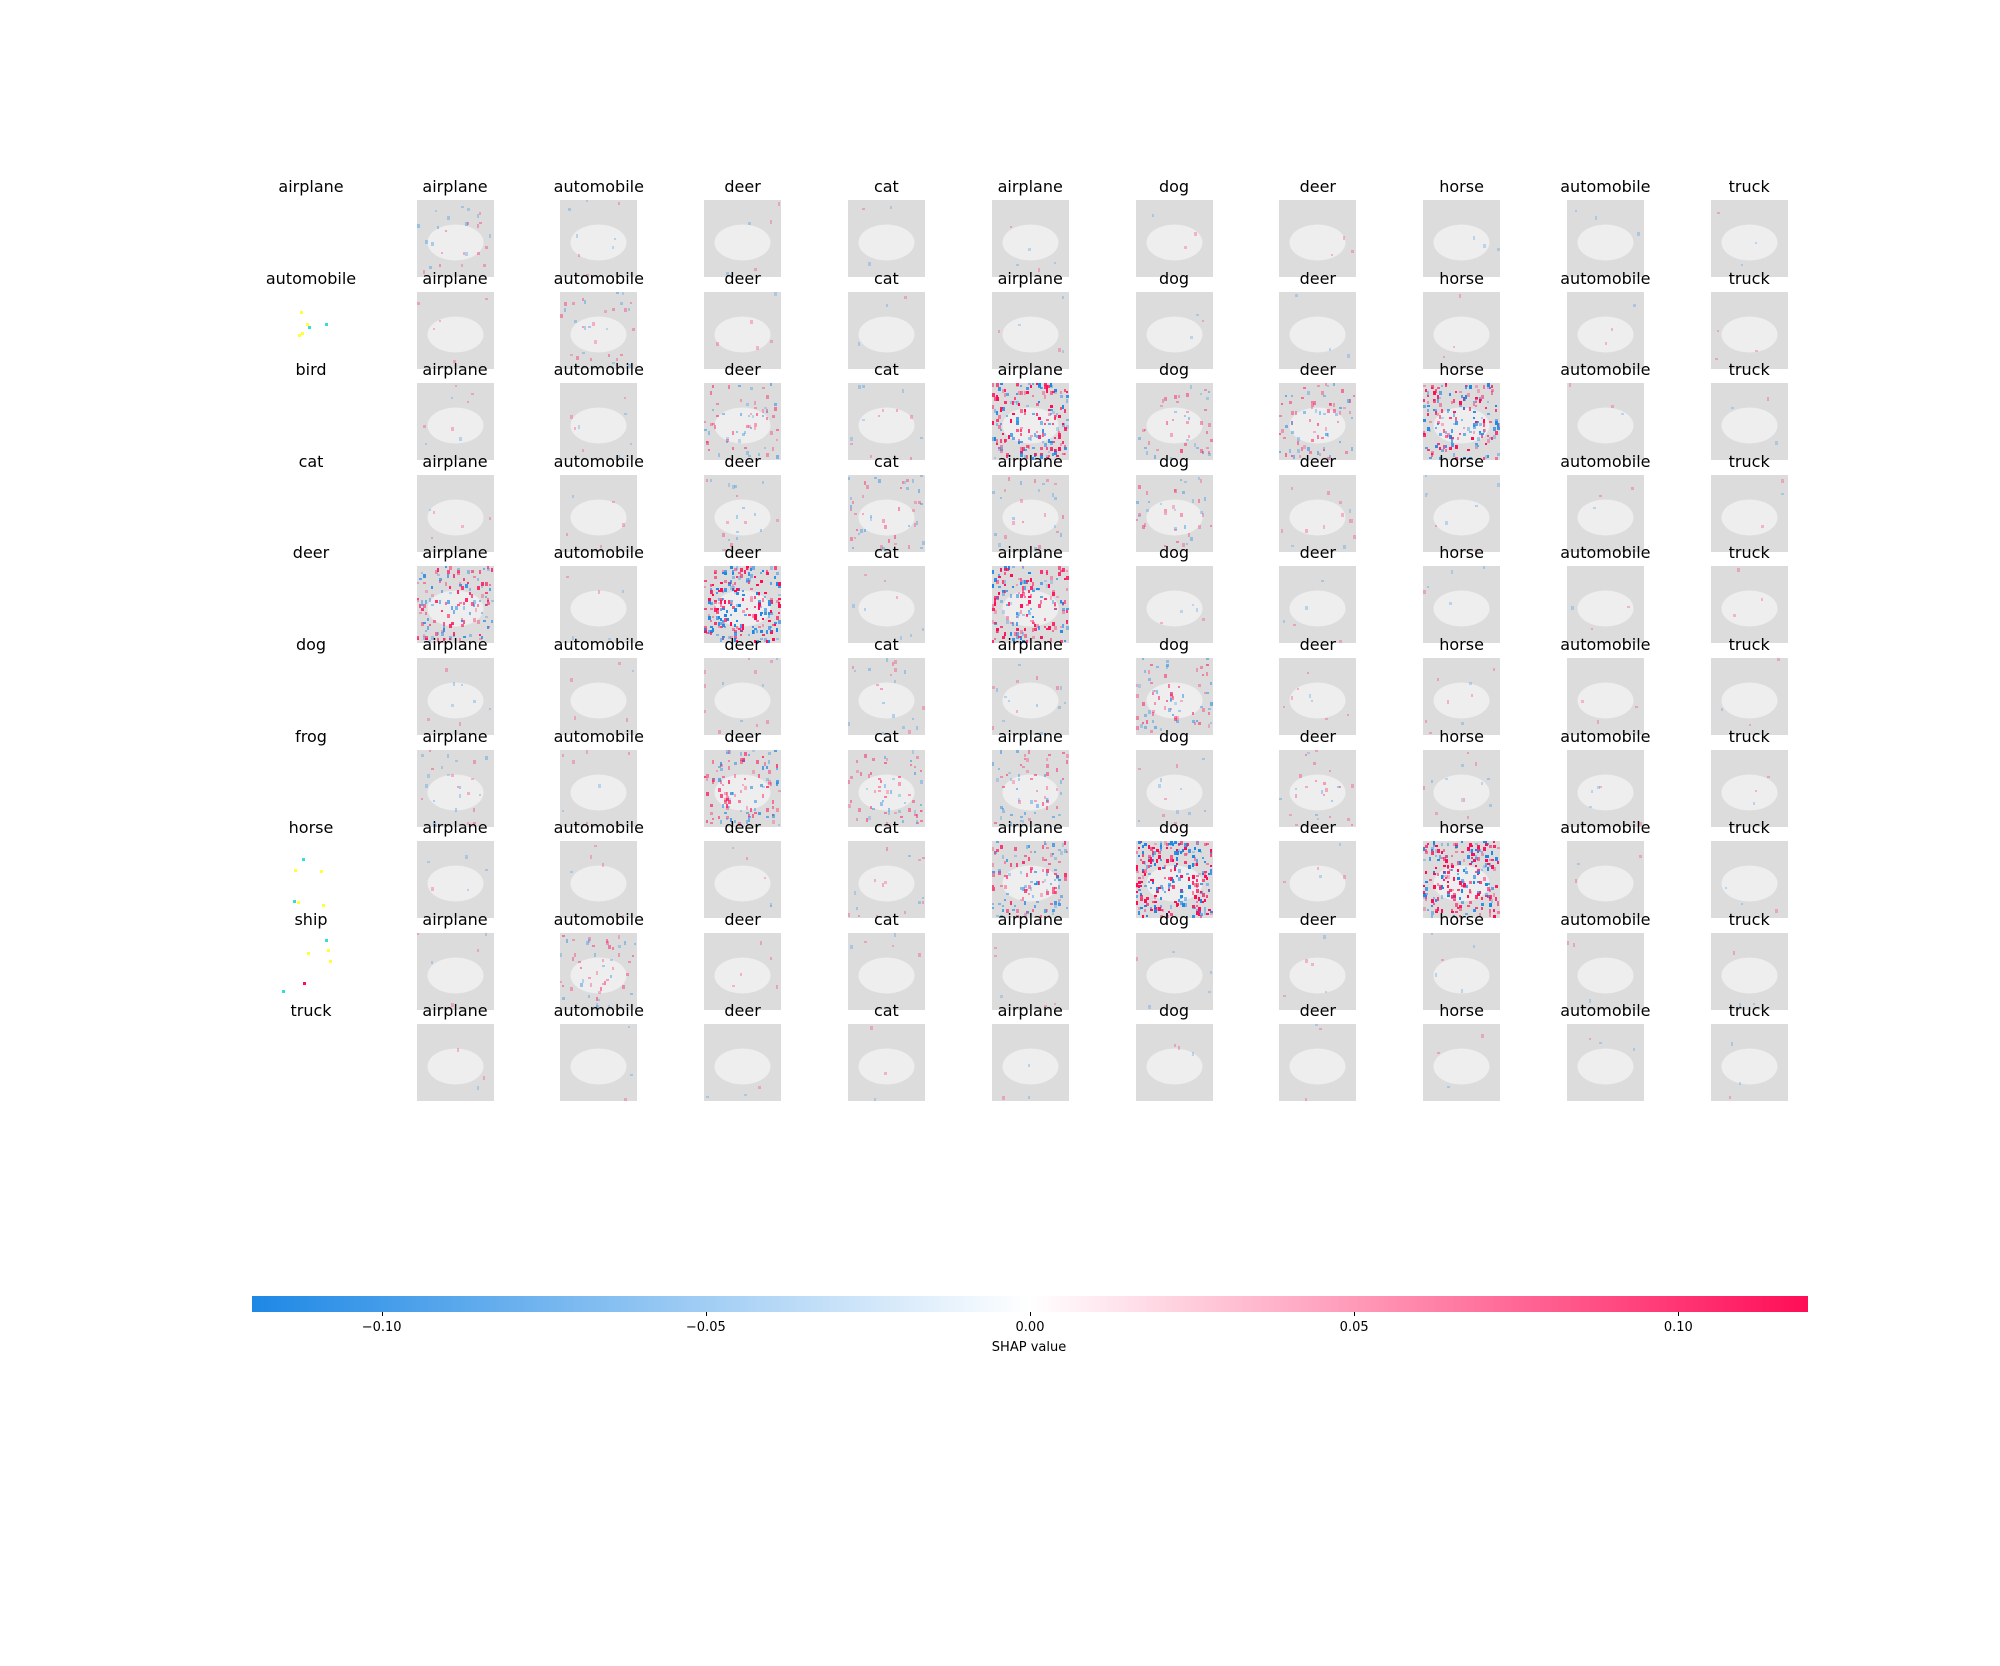 The width and height of the screenshot is (2000, 1666). Describe the element at coordinates (598, 186) in the screenshot. I see `column-label: automobile` at that location.